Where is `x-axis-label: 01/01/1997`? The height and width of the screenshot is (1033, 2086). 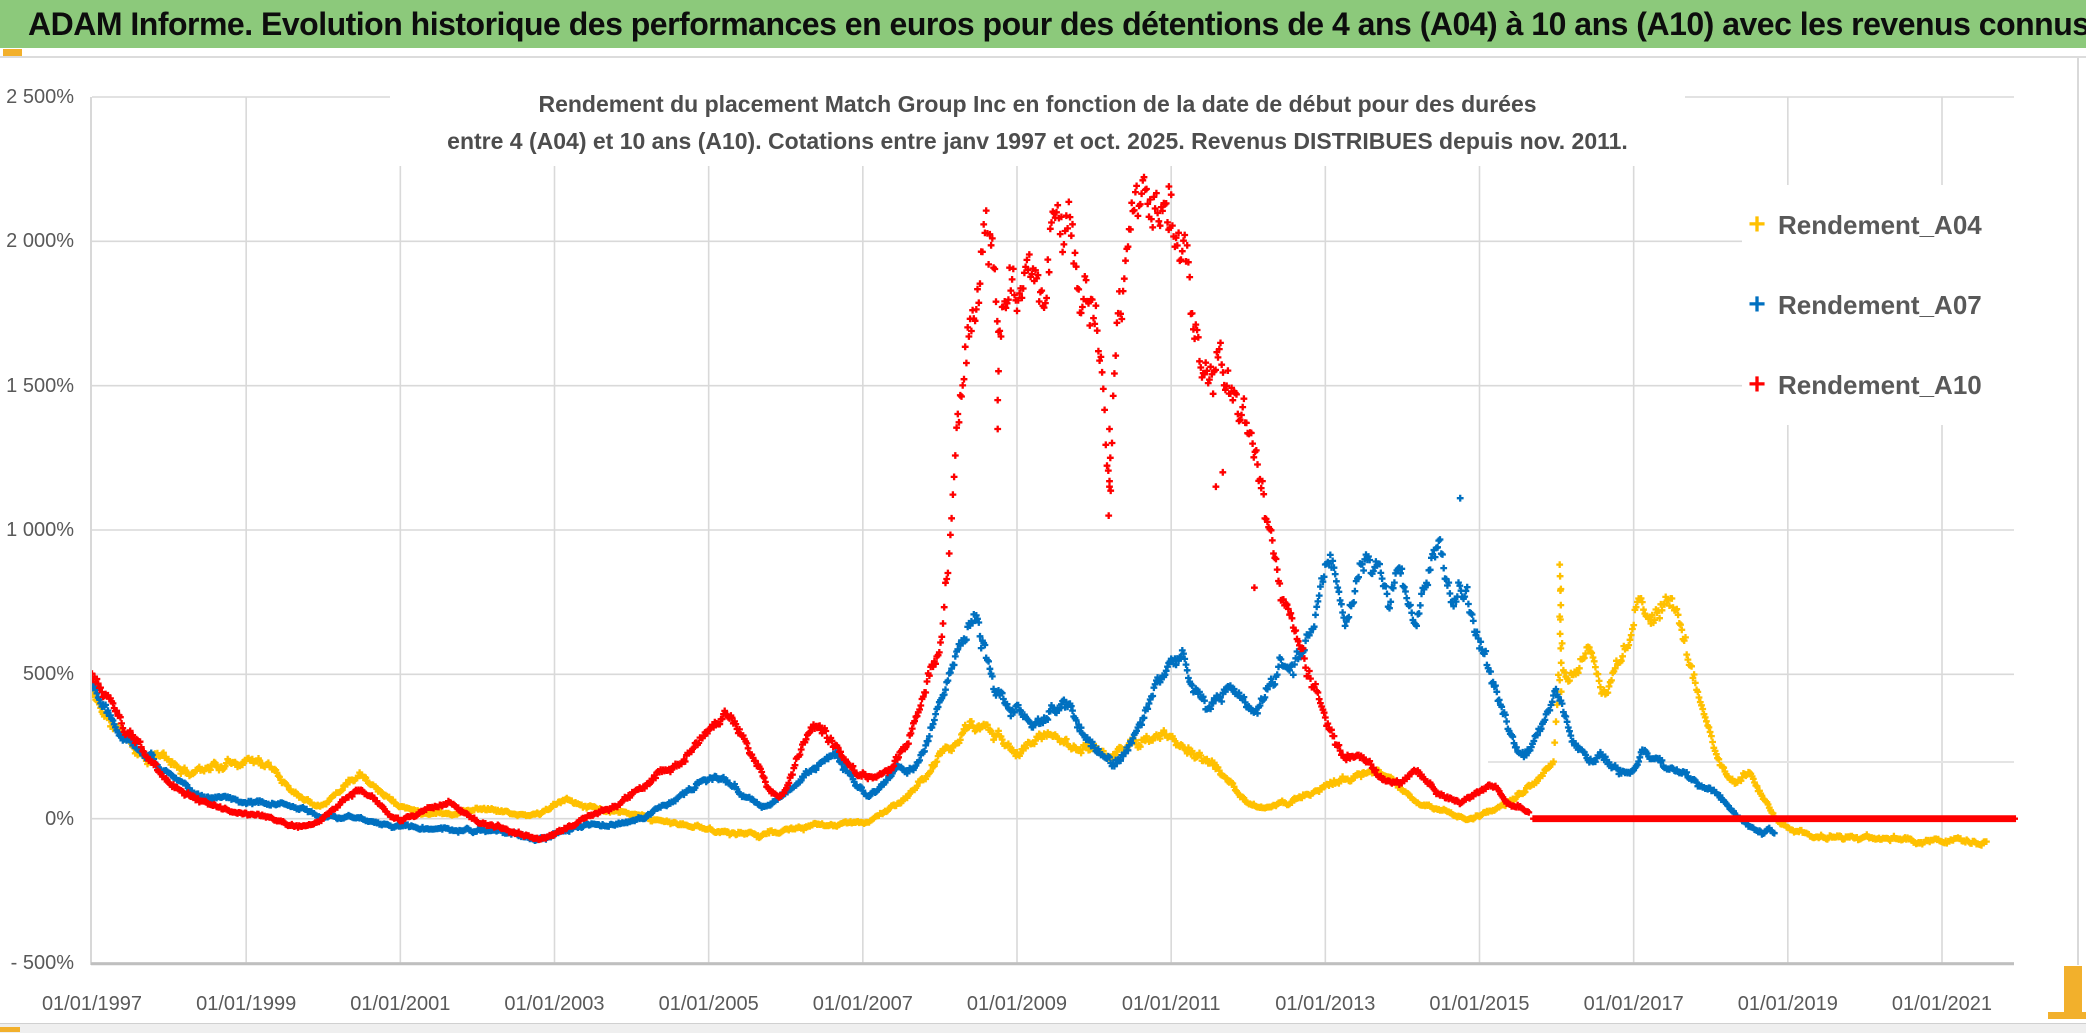 x-axis-label: 01/01/1997 is located at coordinates (92, 1004).